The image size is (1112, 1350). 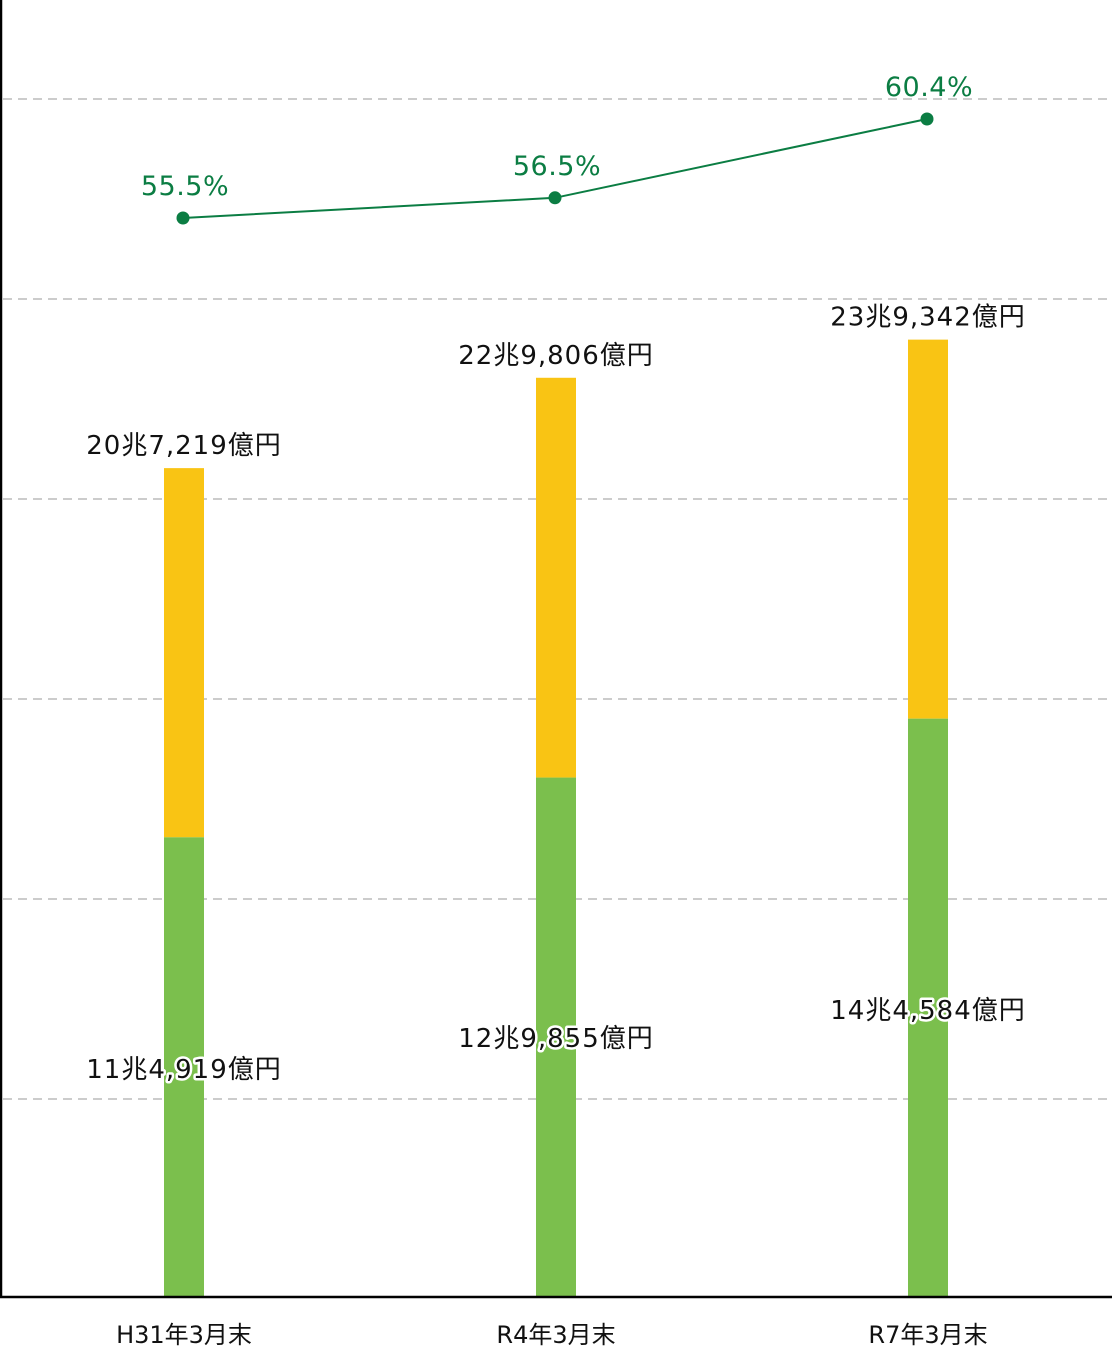 I want to click on category-label: R4年3月末, so click(x=555, y=1335).